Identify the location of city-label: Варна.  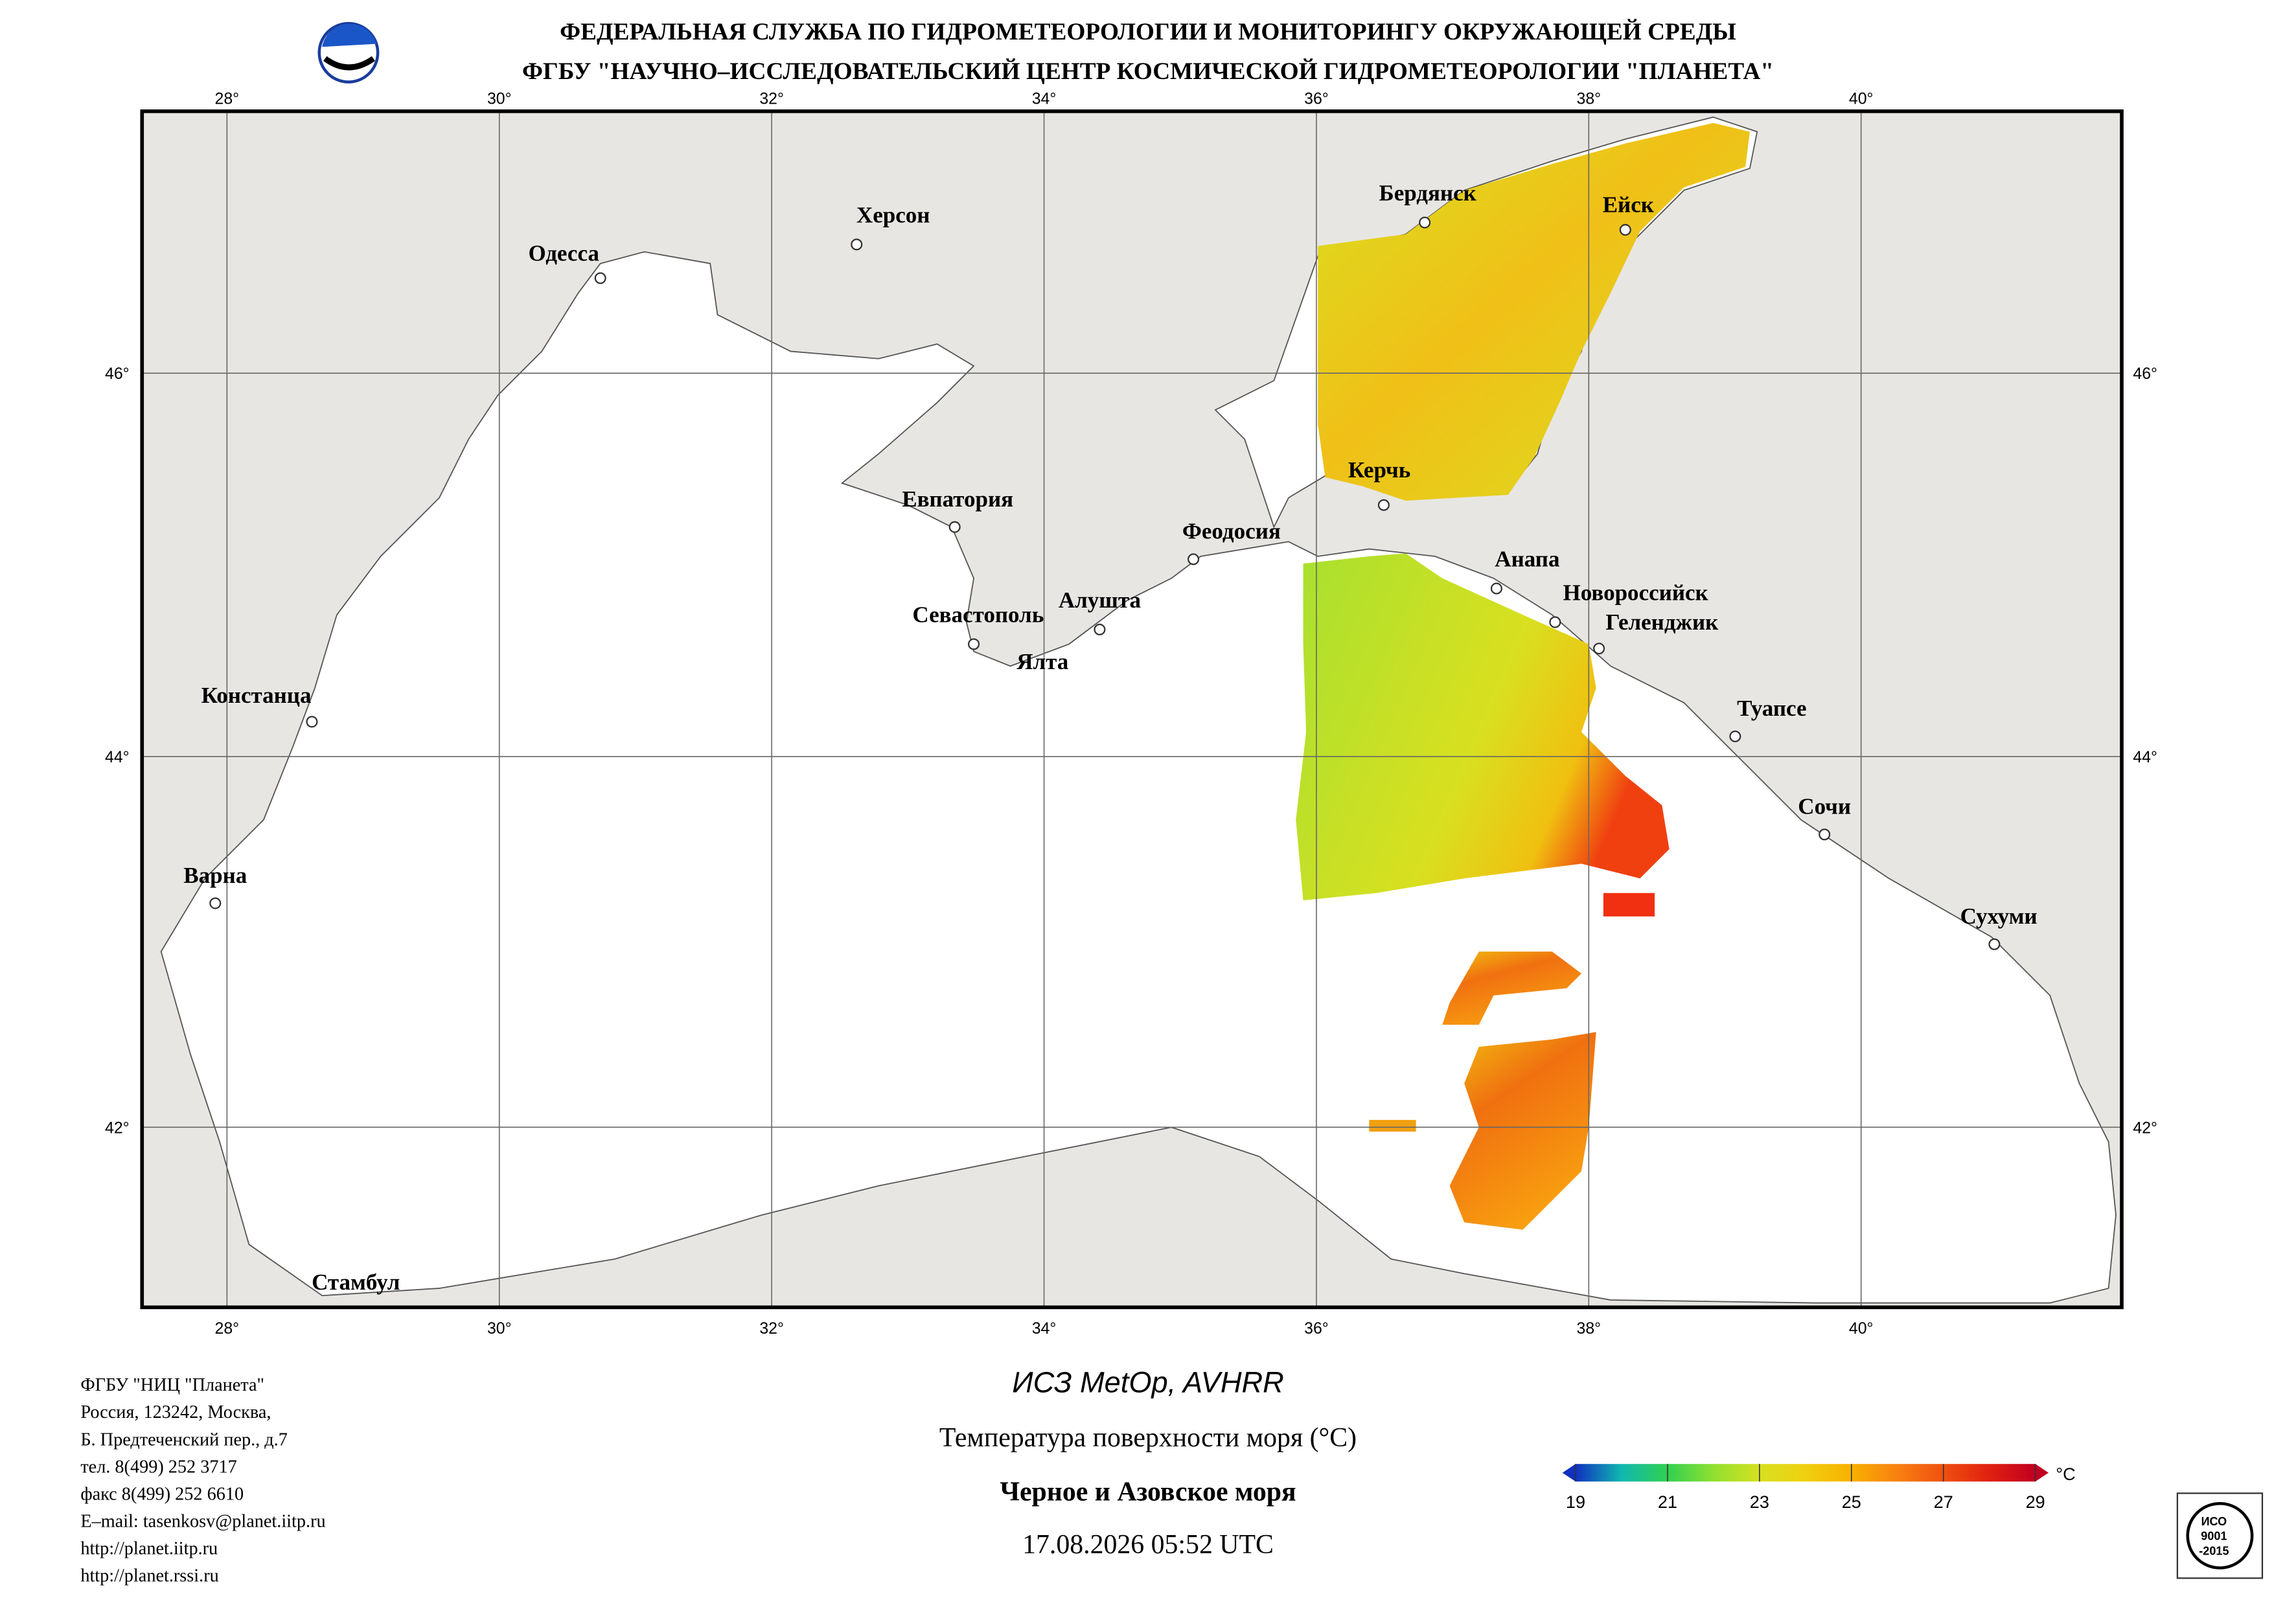
(215, 875).